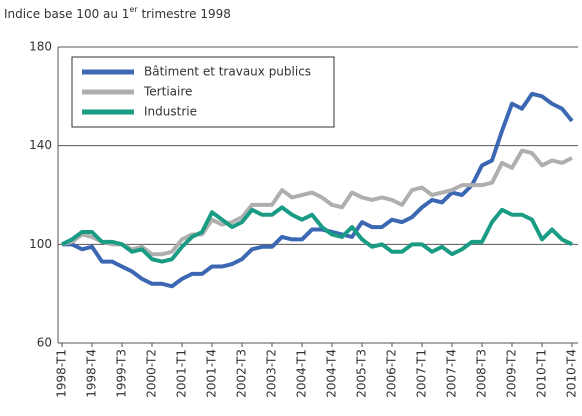 Image resolution: width=582 pixels, height=416 pixels. Describe the element at coordinates (170, 112) in the screenshot. I see `legend-label: Industrie` at that location.